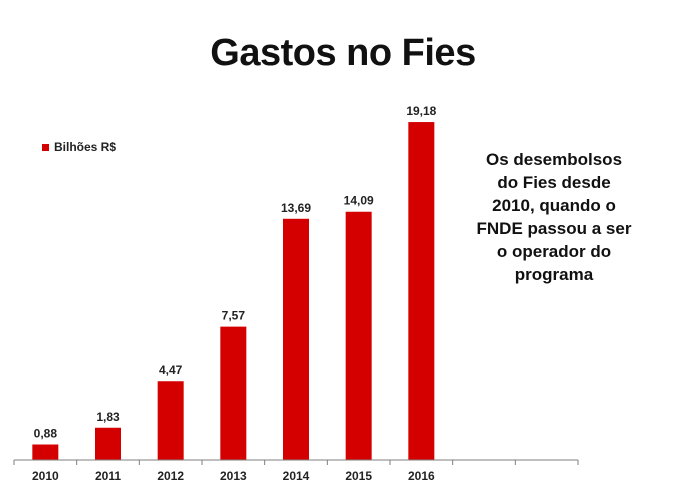  I want to click on bar-2014, so click(296, 339).